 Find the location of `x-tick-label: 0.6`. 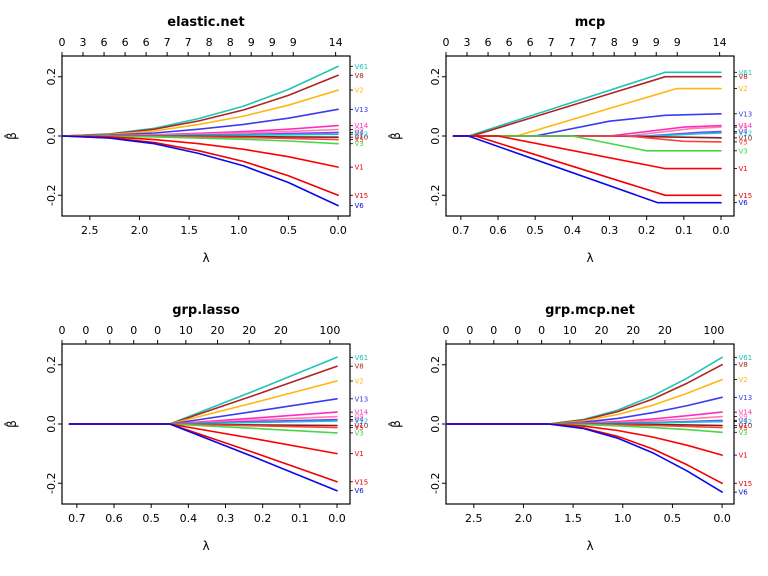

x-tick-label: 0.6 is located at coordinates (498, 230).